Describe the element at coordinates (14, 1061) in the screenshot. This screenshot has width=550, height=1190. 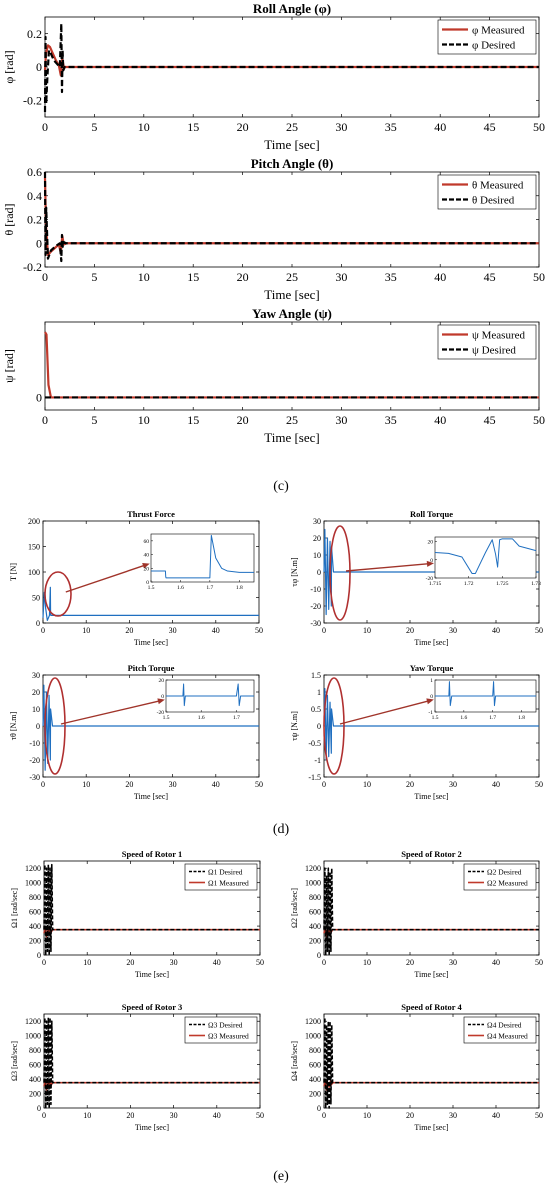
I see `y-axis-label: Ω3 [rad/sec]` at that location.